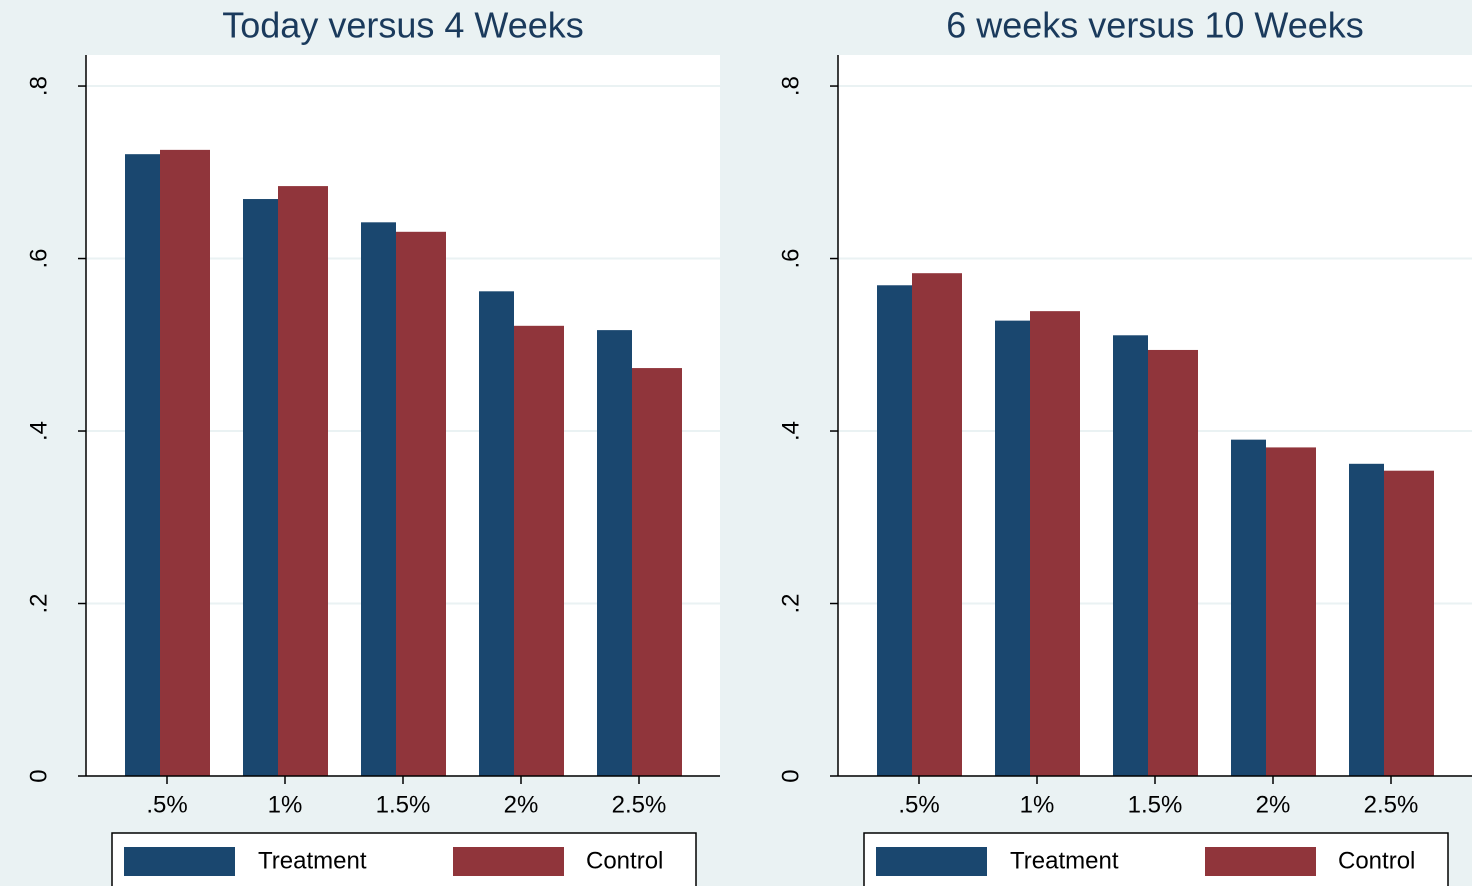 The width and height of the screenshot is (1472, 886). What do you see at coordinates (403, 25) in the screenshot?
I see `chart-title: Today versus 4 Weeks` at bounding box center [403, 25].